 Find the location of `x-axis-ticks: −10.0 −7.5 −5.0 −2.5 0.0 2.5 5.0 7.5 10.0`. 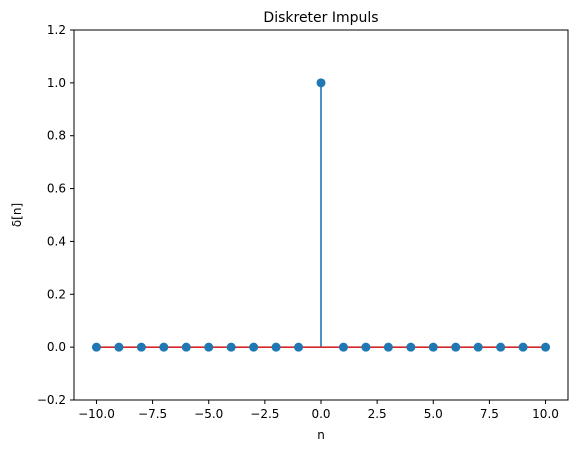

x-axis-ticks: −10.0 −7.5 −5.0 −2.5 0.0 2.5 5.0 7.5 10.0 is located at coordinates (318, 410).